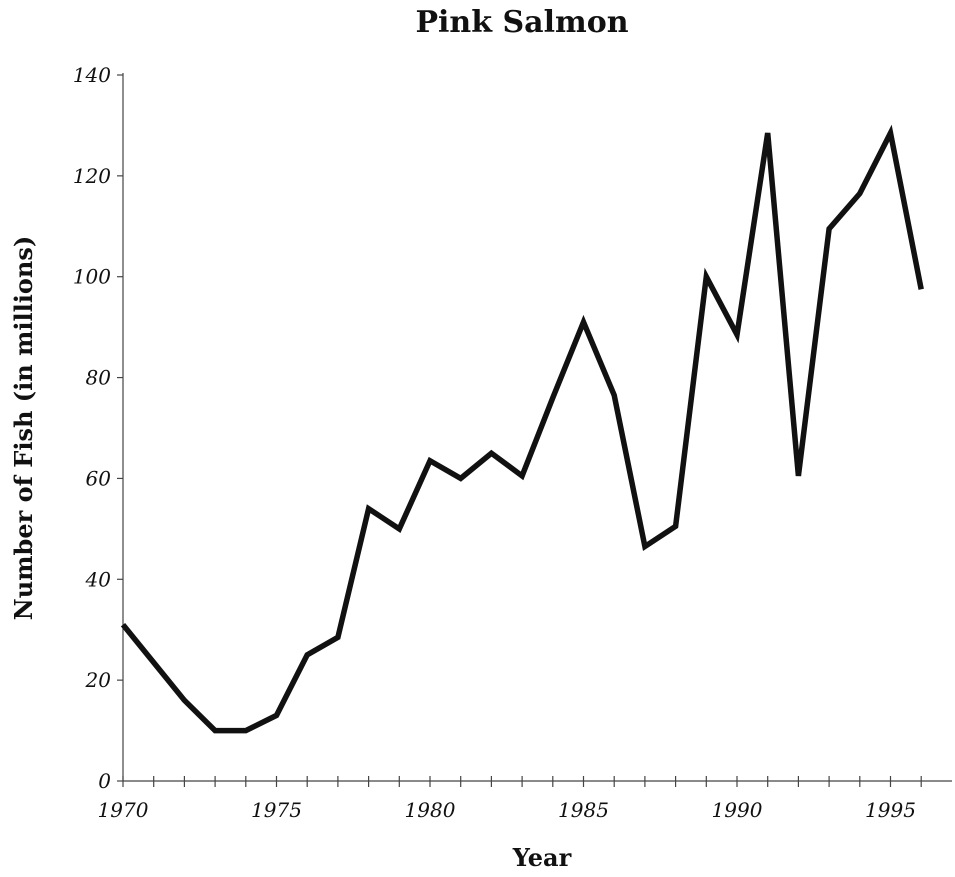 This screenshot has width=955, height=877. Describe the element at coordinates (92, 277) in the screenshot. I see `y-tick-label: 100` at that location.